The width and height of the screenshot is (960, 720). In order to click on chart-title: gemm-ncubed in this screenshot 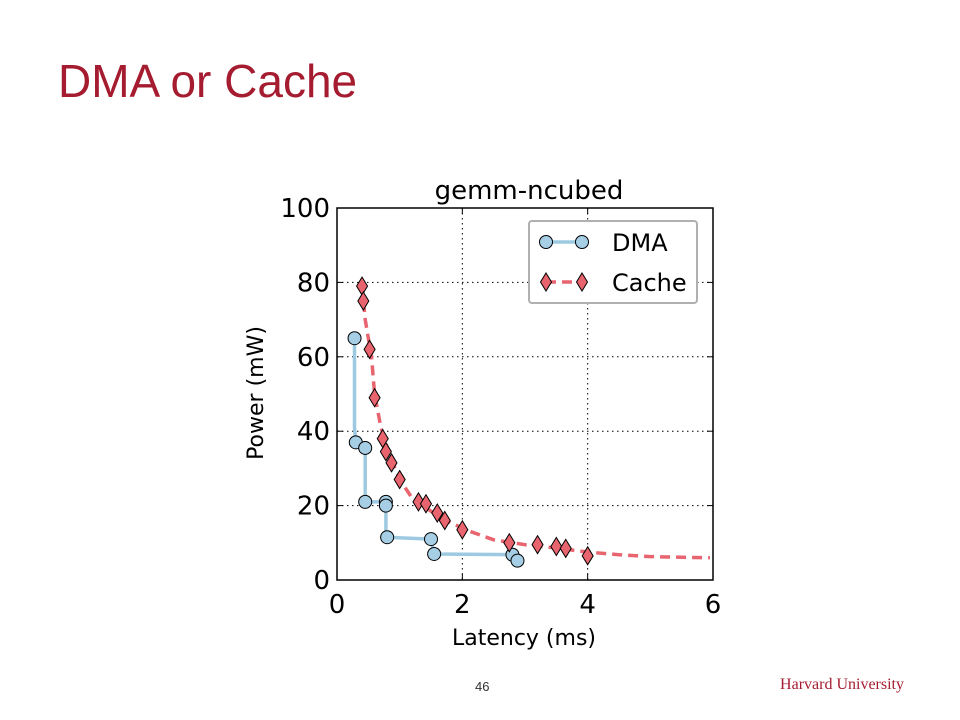, I will do `click(529, 191)`.